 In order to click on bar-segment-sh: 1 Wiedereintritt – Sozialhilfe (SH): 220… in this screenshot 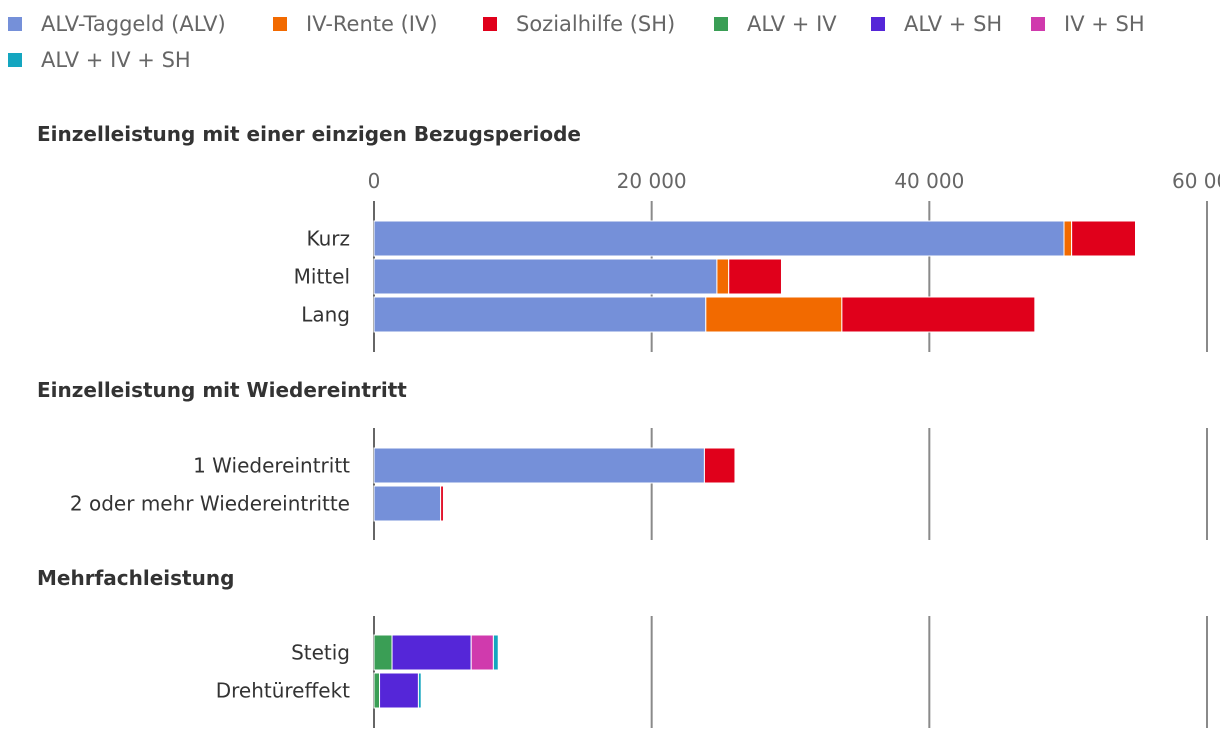, I will do `click(719, 465)`.